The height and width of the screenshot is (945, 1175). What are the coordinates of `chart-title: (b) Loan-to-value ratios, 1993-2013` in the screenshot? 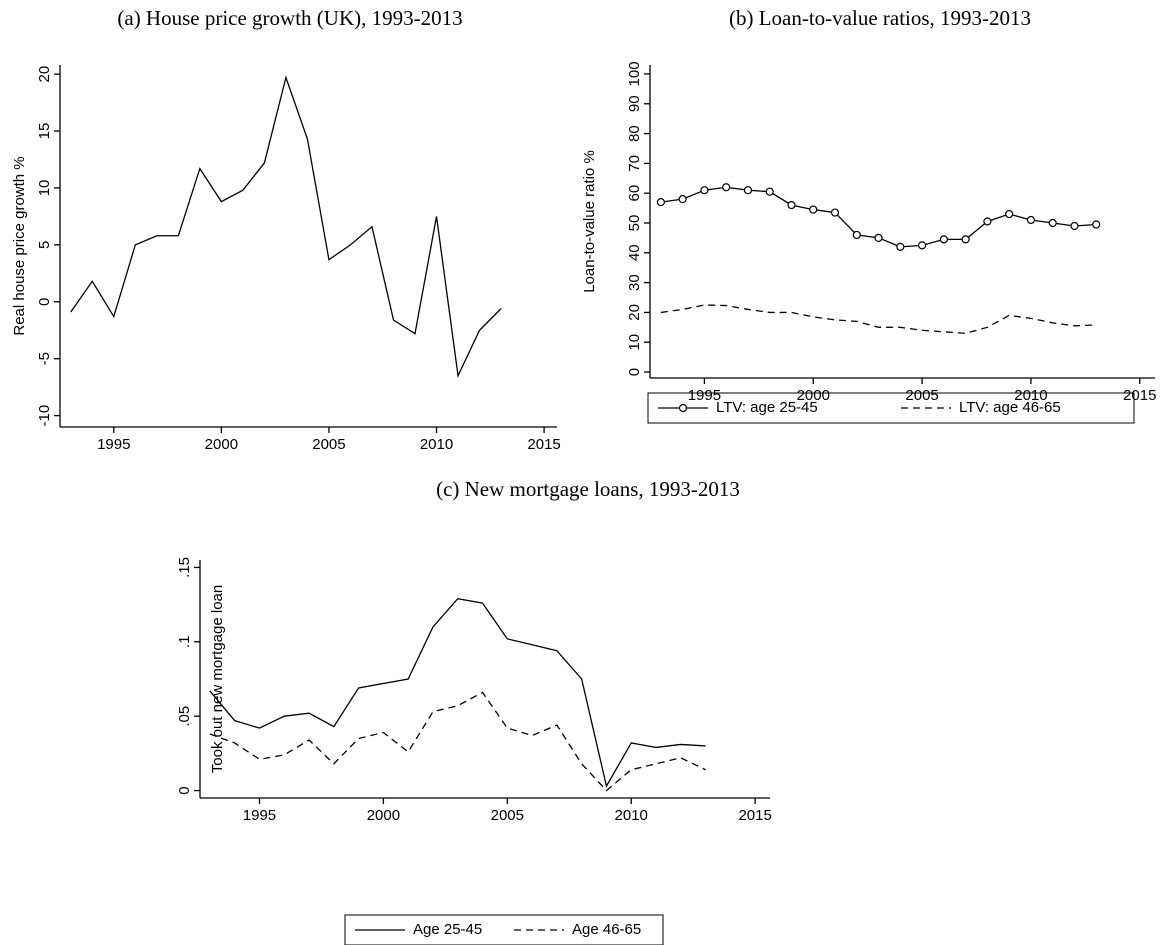 It's located at (880, 18).